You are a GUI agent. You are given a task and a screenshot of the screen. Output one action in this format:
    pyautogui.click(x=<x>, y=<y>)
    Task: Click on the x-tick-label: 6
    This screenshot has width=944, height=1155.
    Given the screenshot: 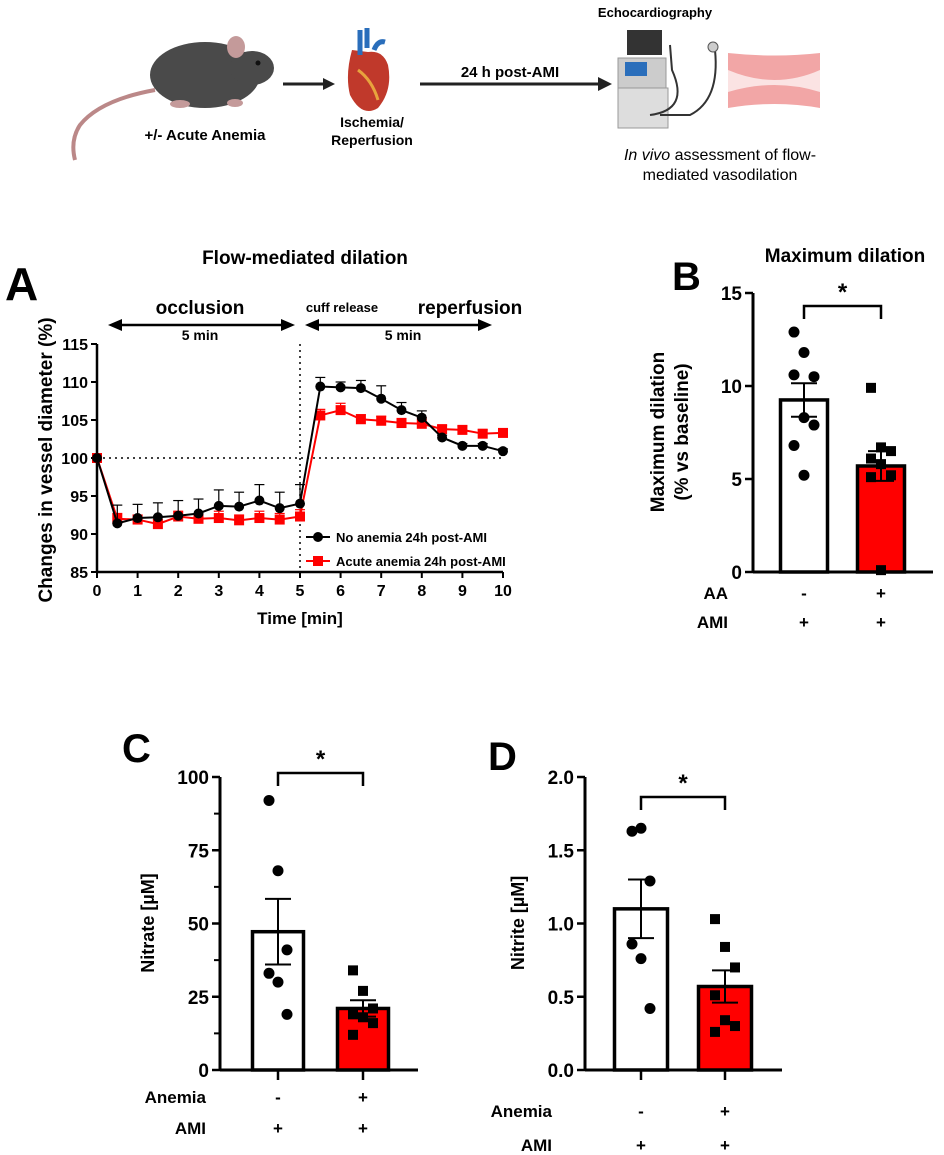 What is the action you would take?
    pyautogui.click(x=340, y=591)
    